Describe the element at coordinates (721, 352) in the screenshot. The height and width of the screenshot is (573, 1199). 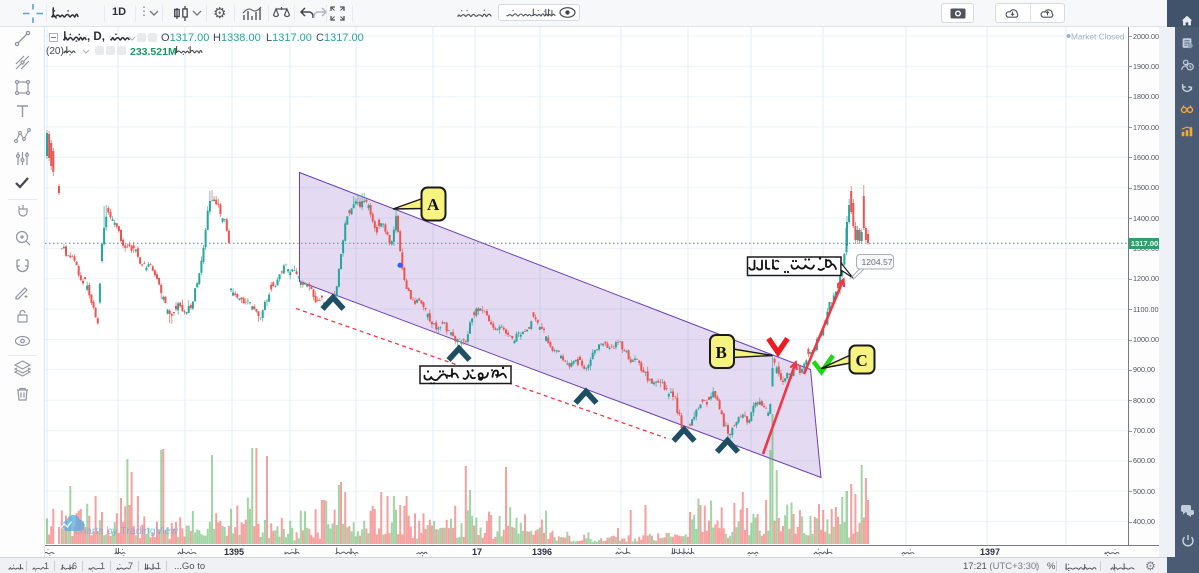
I see `svg-text: B` at that location.